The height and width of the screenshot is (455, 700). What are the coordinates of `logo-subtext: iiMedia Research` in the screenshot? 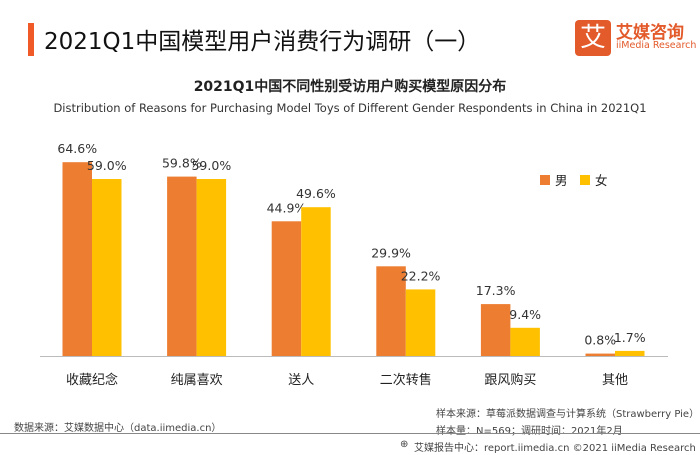 It's located at (656, 45).